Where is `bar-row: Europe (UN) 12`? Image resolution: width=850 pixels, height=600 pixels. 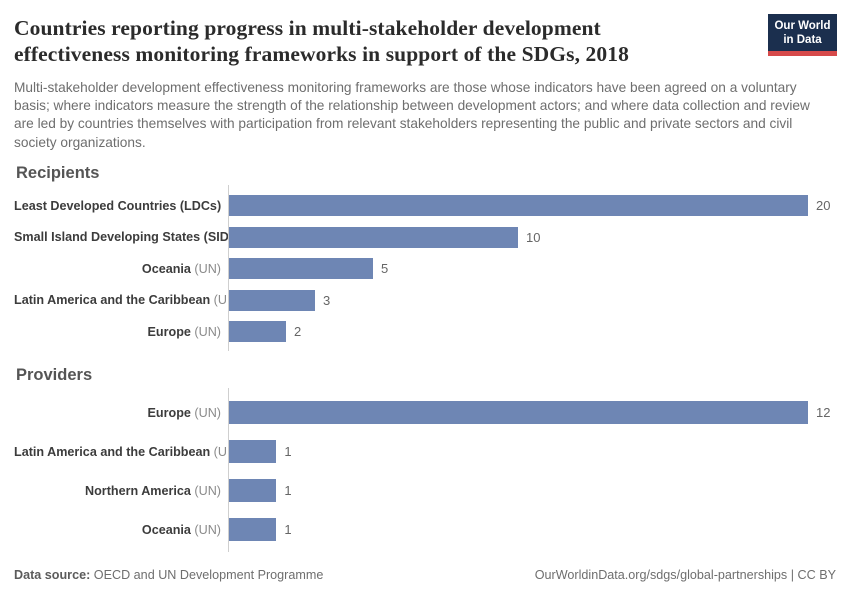 bar-row: Europe (UN) 12 is located at coordinates (425, 412).